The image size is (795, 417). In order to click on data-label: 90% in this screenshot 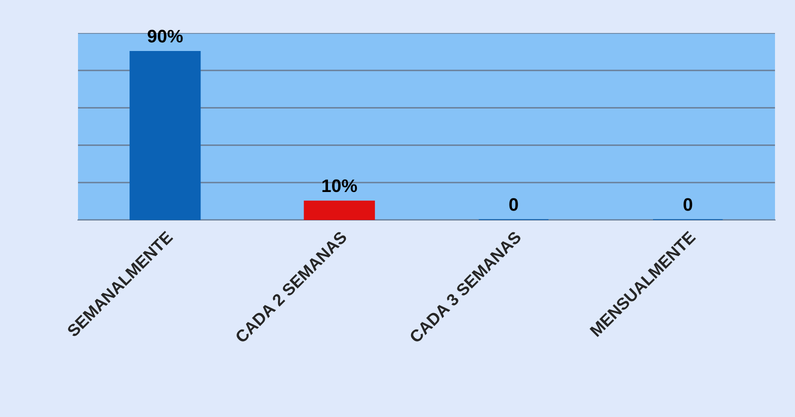, I will do `click(165, 36)`.